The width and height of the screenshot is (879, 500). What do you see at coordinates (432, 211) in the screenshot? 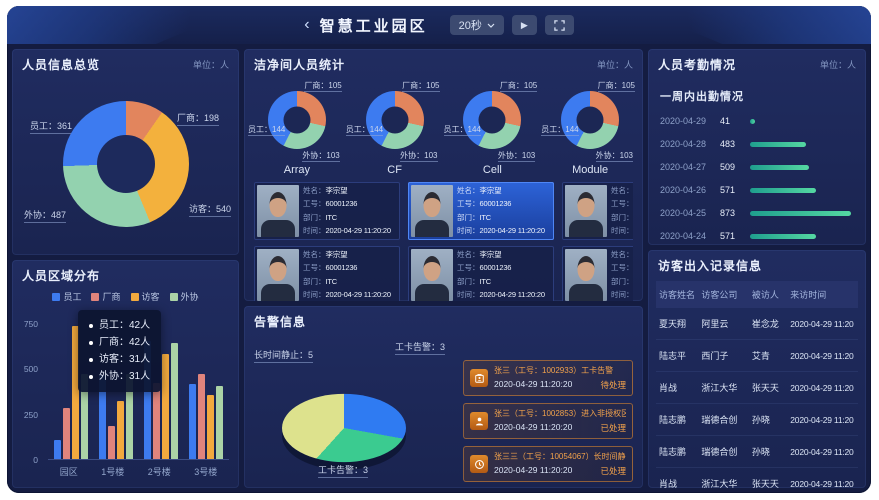
I see `person-photo` at bounding box center [432, 211].